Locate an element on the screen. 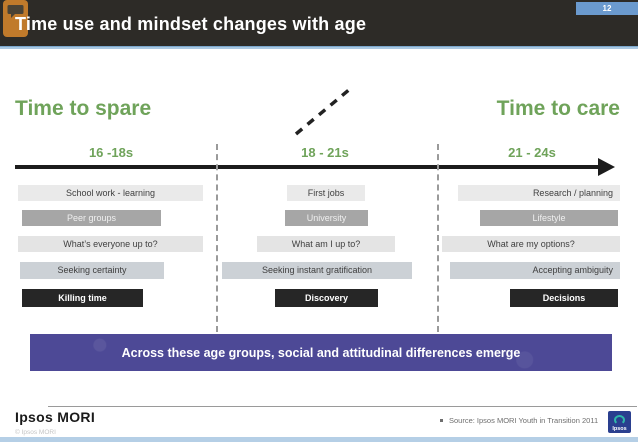 This screenshot has height=442, width=638. box-decisions: Decisions is located at coordinates (564, 298).